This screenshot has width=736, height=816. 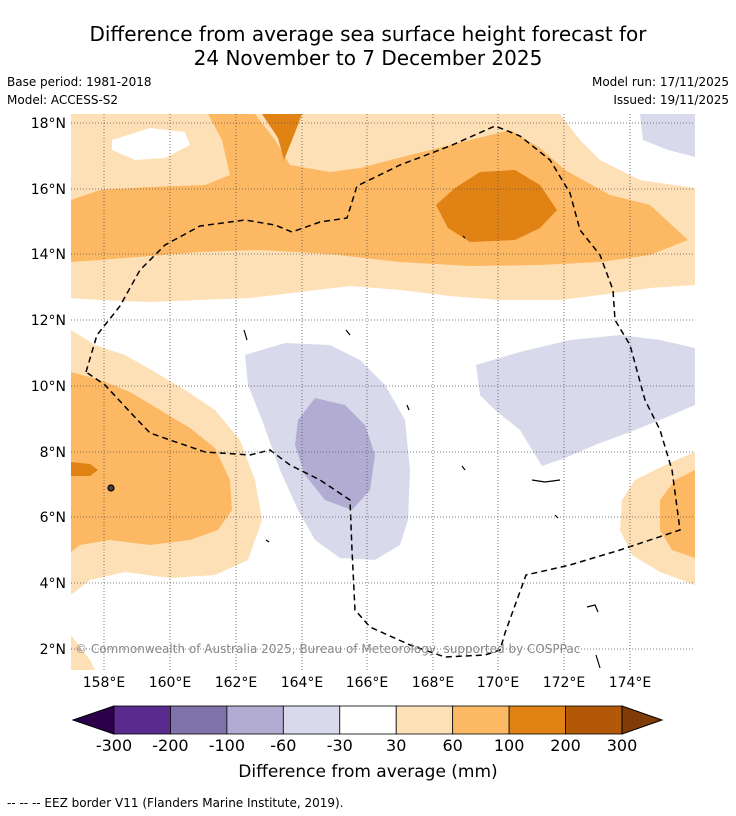 What do you see at coordinates (227, 745) in the screenshot?
I see `colorbar-tick-label: -100` at bounding box center [227, 745].